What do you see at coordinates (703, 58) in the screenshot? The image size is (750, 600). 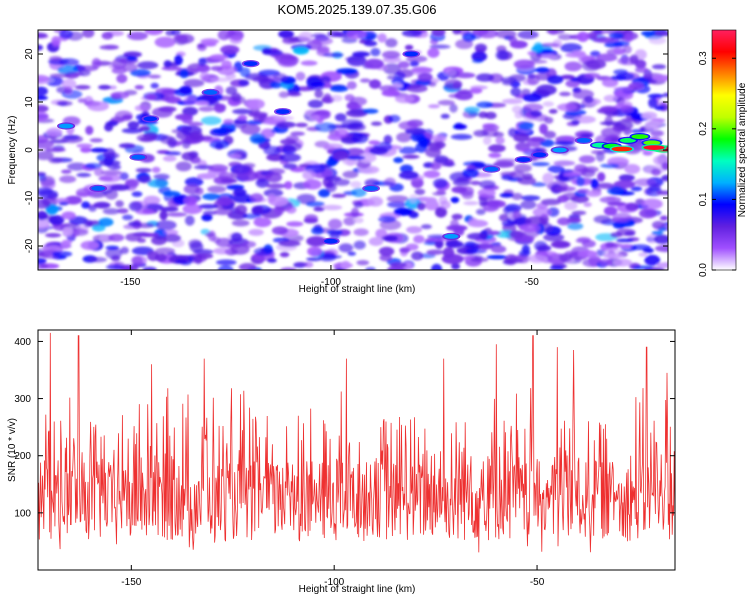 I see `colorbar-tick-label: 0.3` at bounding box center [703, 58].